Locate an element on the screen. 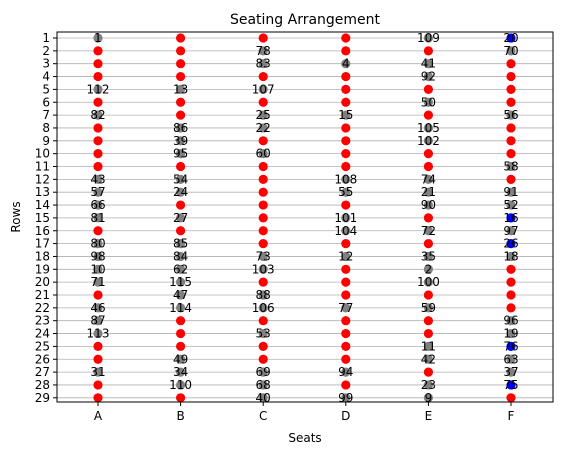 Image resolution: width=563 pixels, height=460 pixels. seat-marker-B14 is located at coordinates (181, 205).